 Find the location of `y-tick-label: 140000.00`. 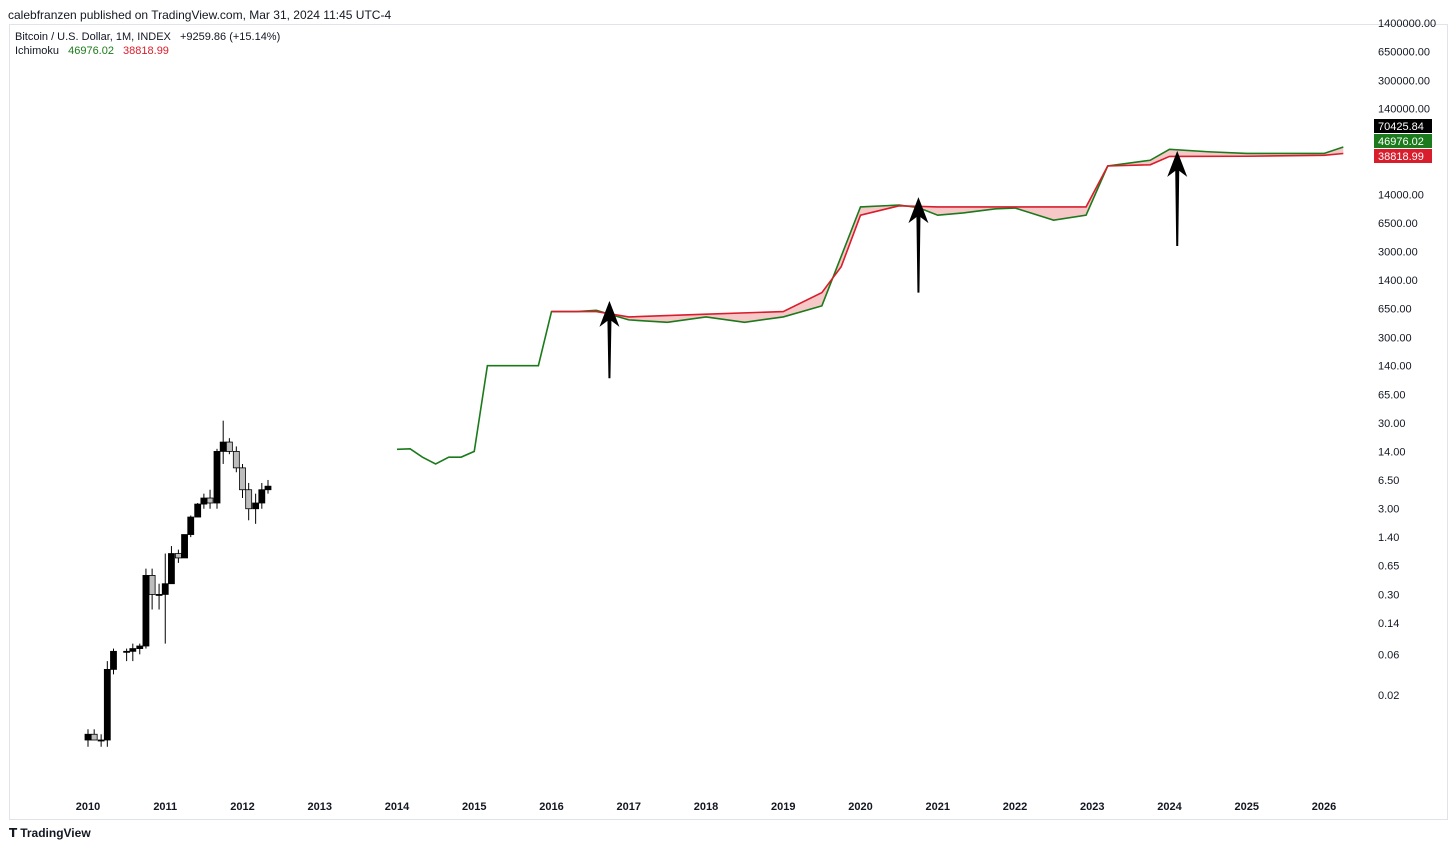

y-tick-label: 140000.00 is located at coordinates (1404, 110).